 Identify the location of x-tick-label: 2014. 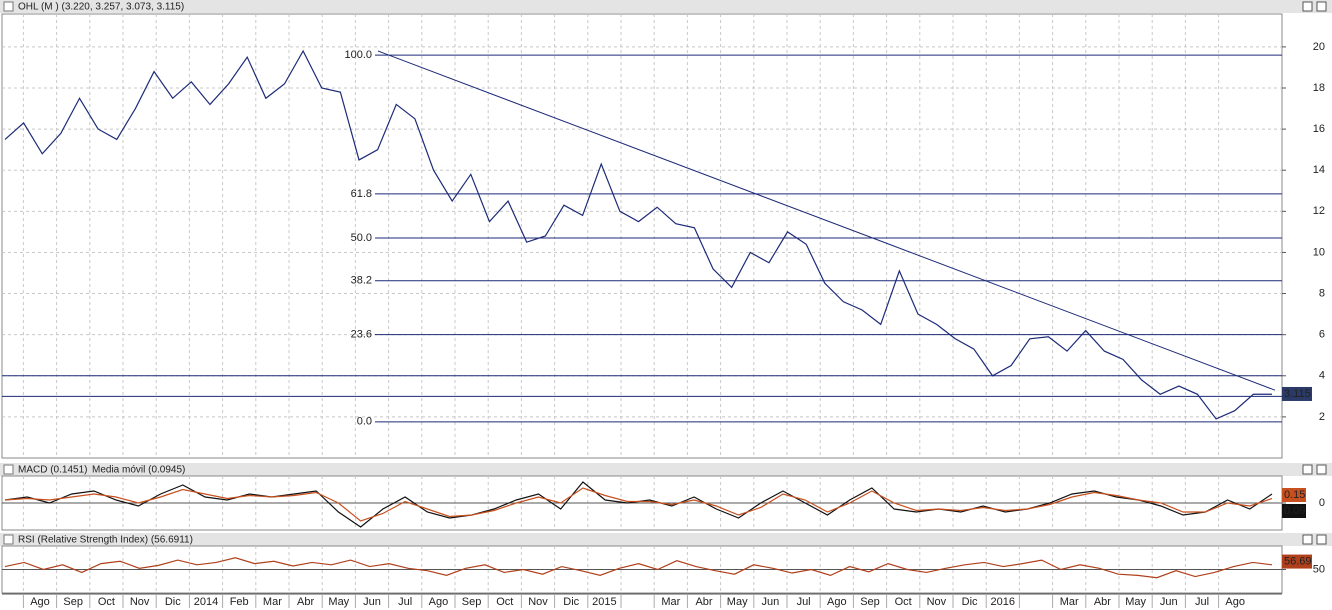
(206, 602).